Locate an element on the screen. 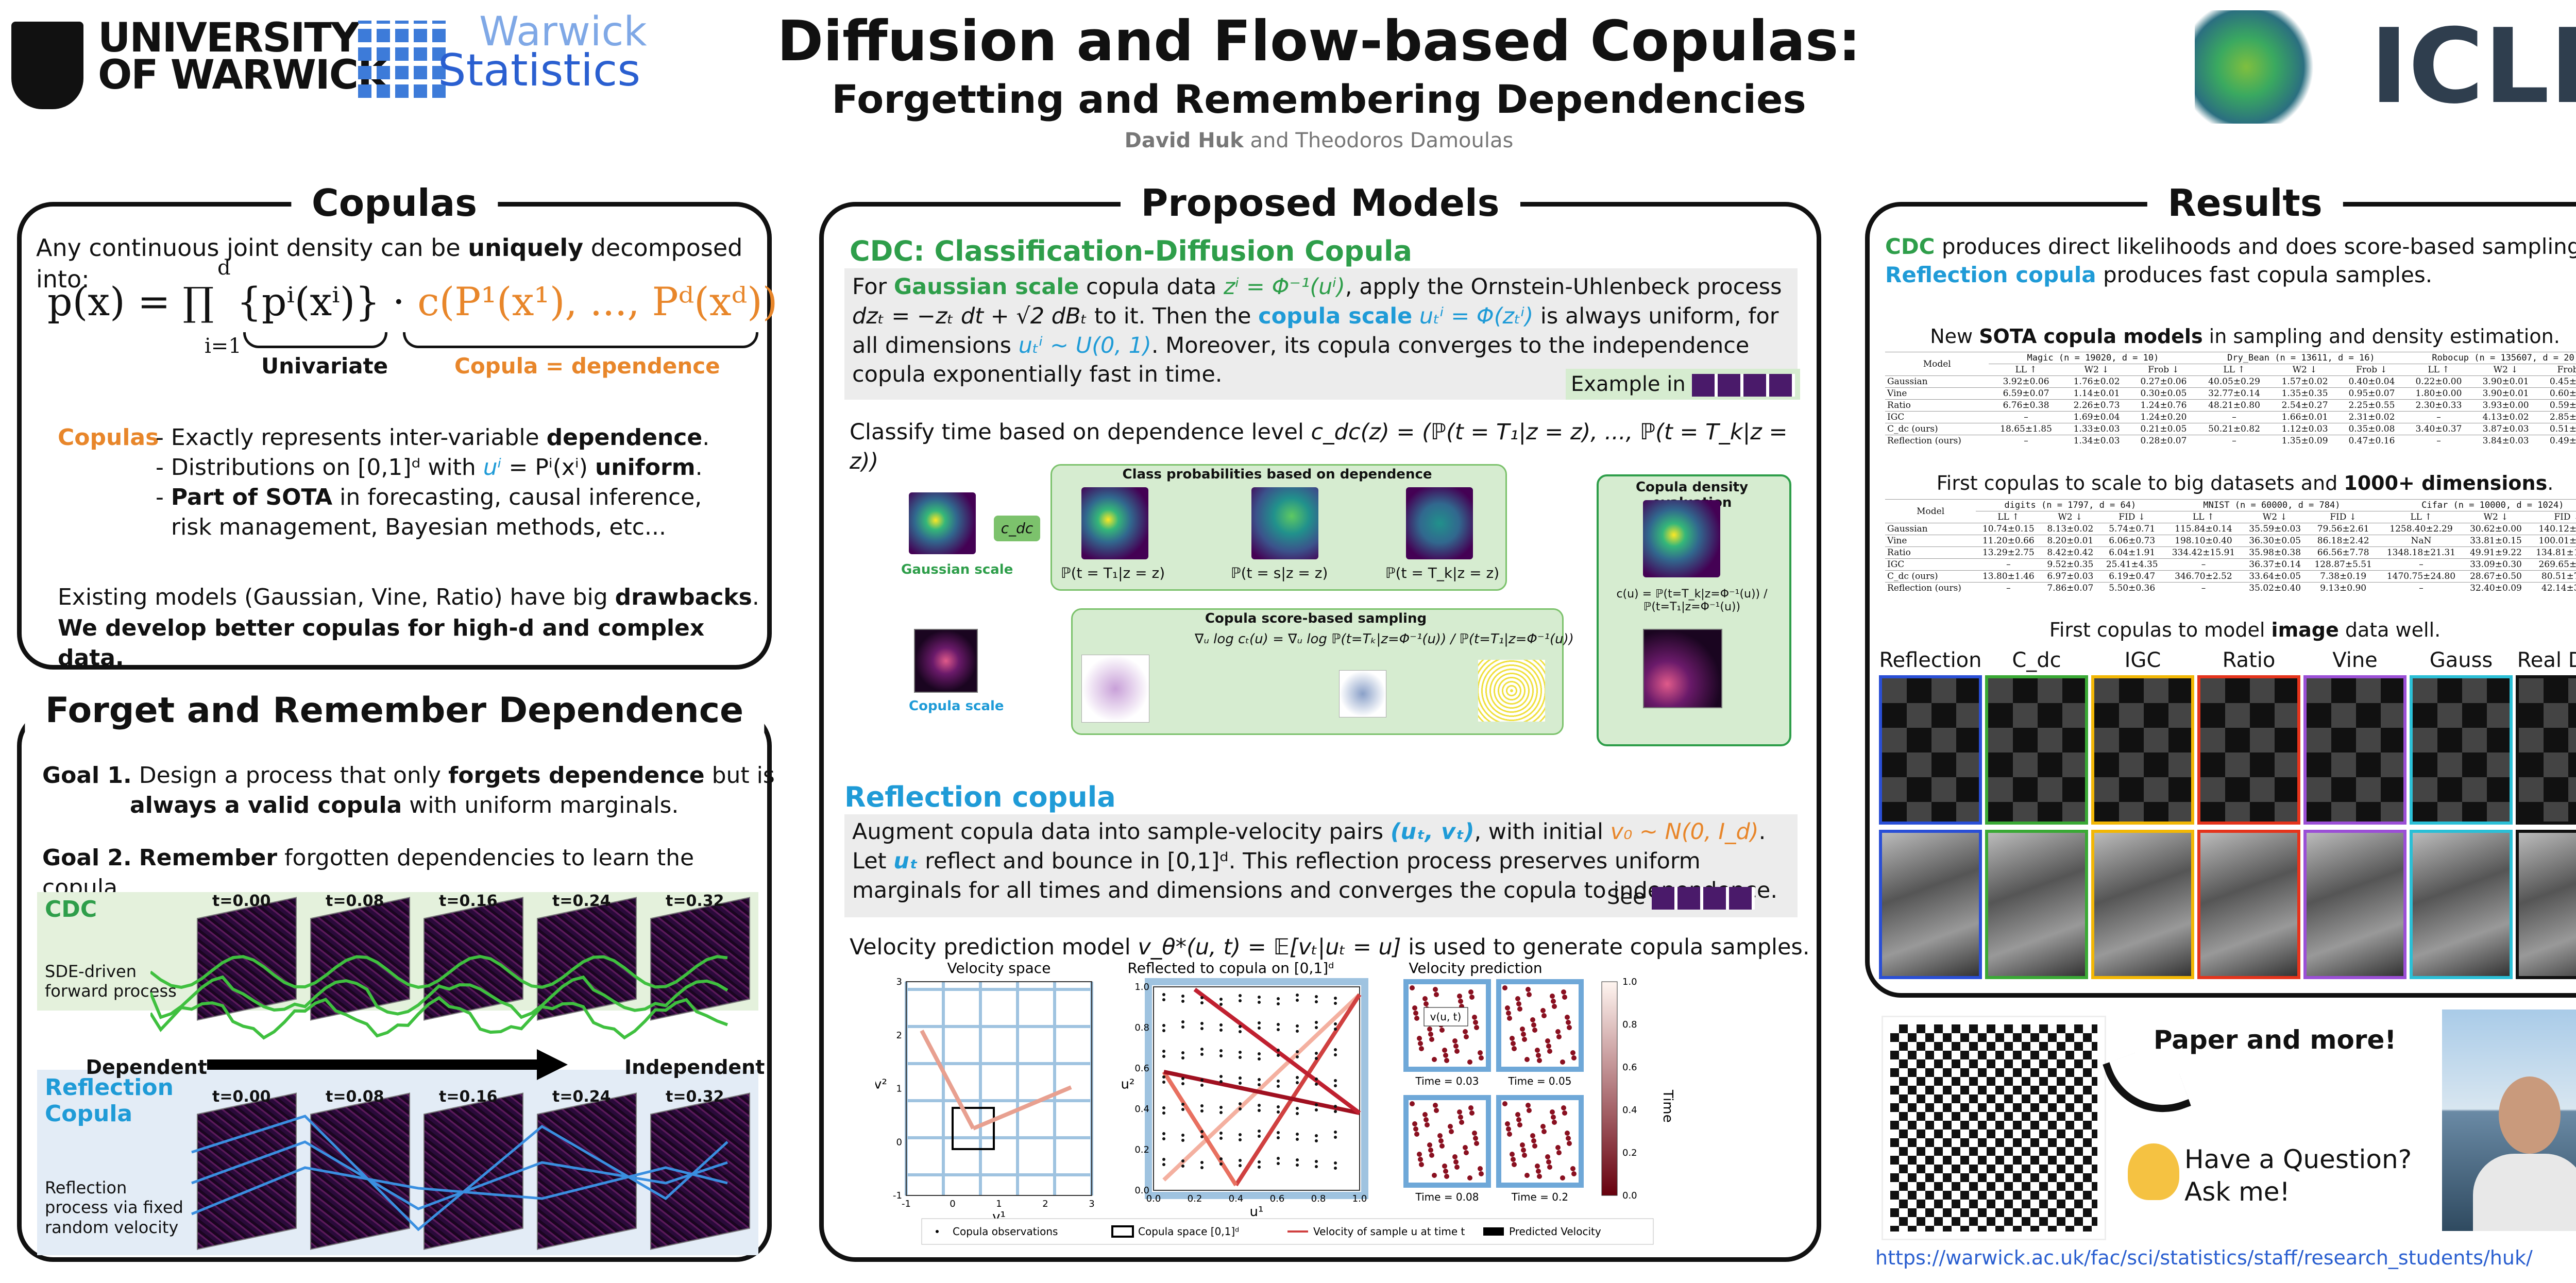 This screenshot has height=1283, width=2576. text: is used to generate copula samples. is located at coordinates (1605, 947).